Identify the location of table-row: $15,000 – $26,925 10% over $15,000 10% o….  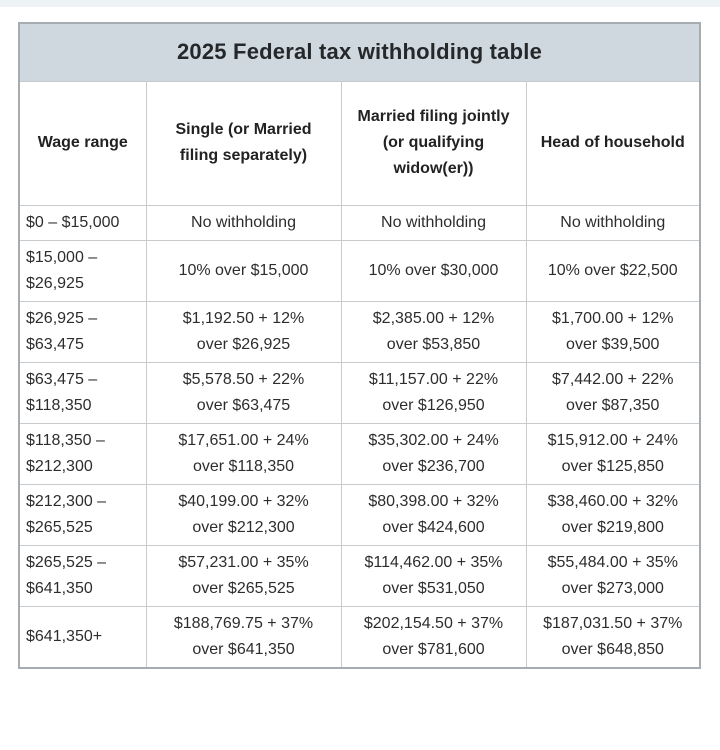
(359, 270).